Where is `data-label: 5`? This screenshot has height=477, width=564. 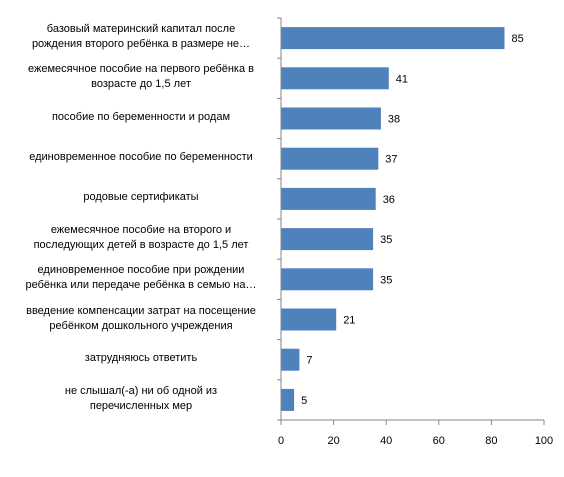
data-label: 5 is located at coordinates (304, 401).